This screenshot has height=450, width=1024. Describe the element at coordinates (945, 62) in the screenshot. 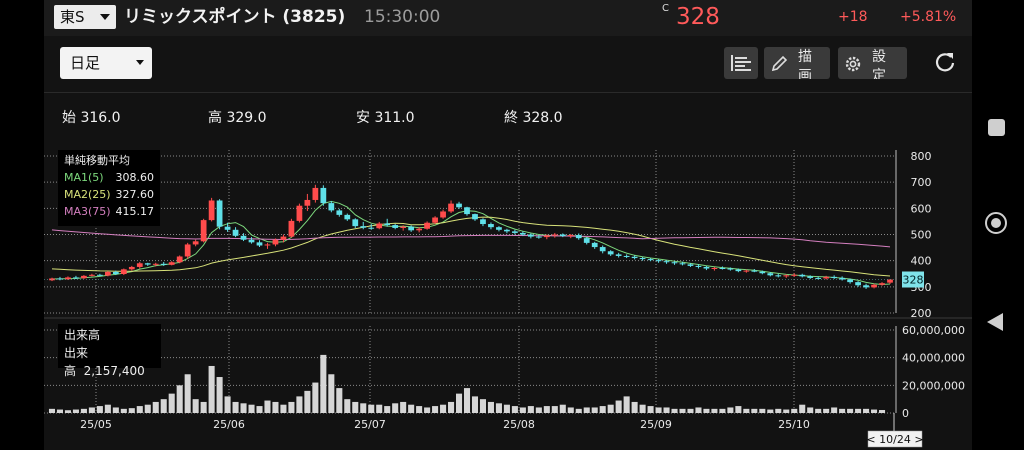

I see `refresh-icon` at that location.